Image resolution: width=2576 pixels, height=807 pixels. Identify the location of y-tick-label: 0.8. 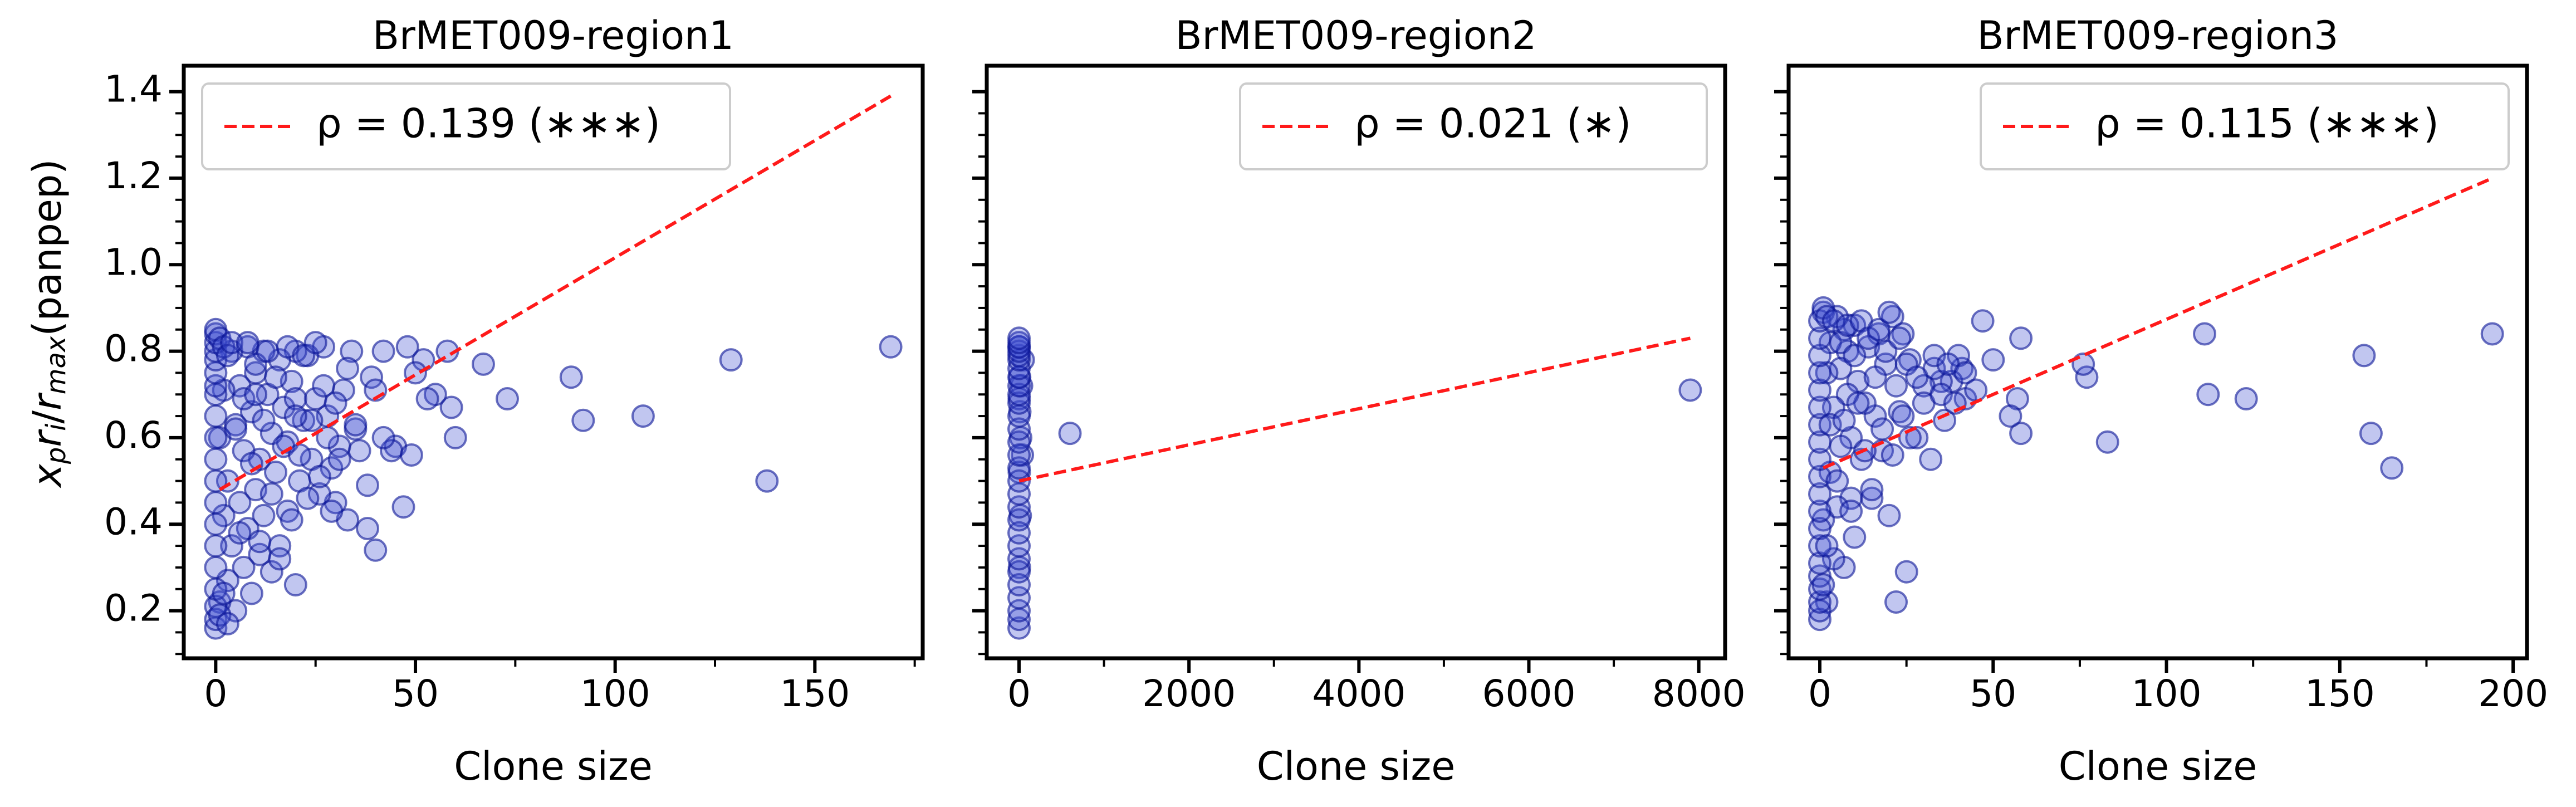
(133, 348).